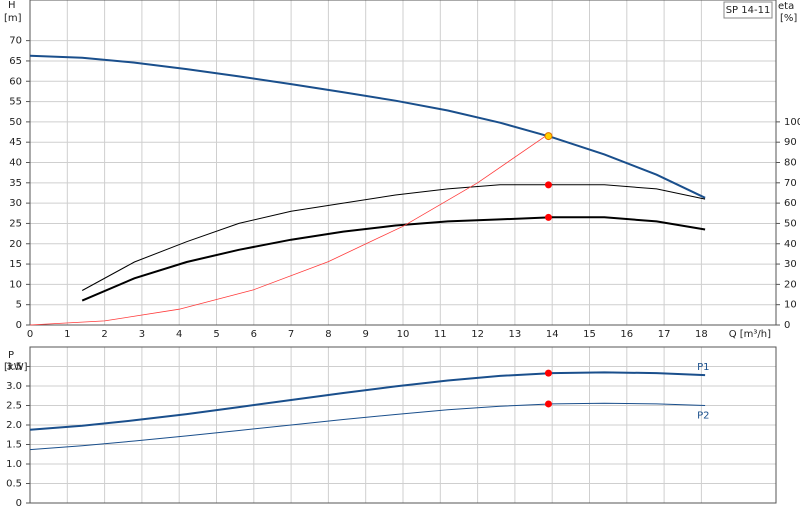 The width and height of the screenshot is (800, 520). Describe the element at coordinates (15, 61) in the screenshot. I see `y-tick-label: 65` at that location.